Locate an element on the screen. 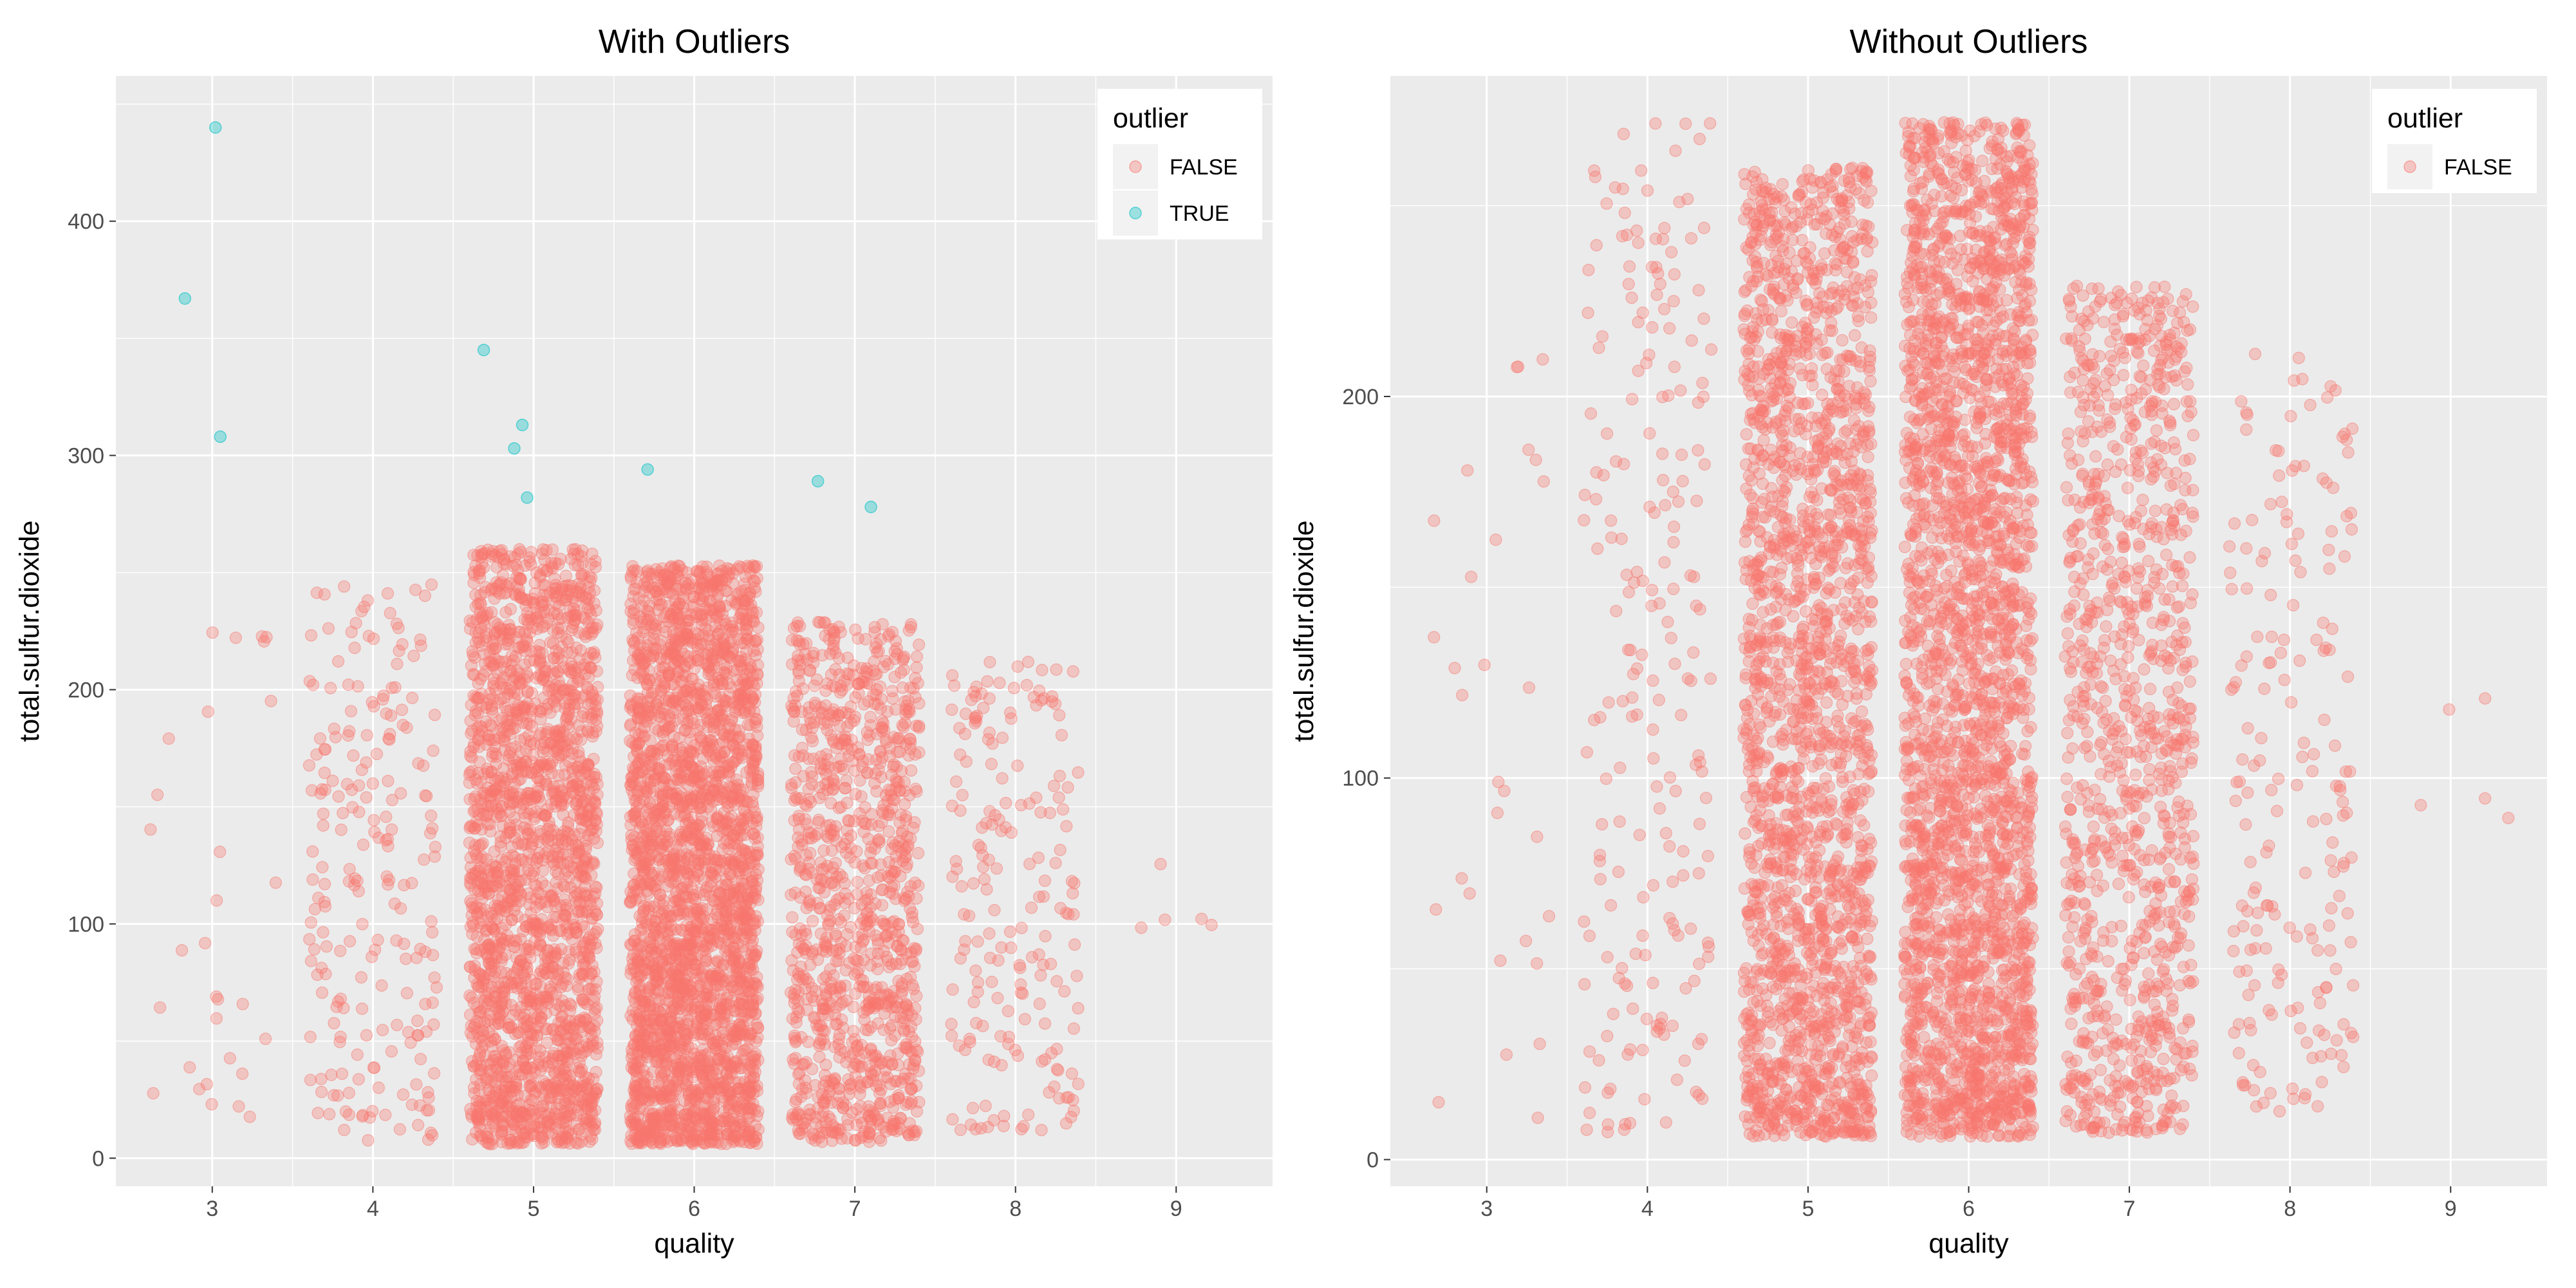 This screenshot has width=2576, height=1288. x-tick-label: 5 is located at coordinates (533, 1209).